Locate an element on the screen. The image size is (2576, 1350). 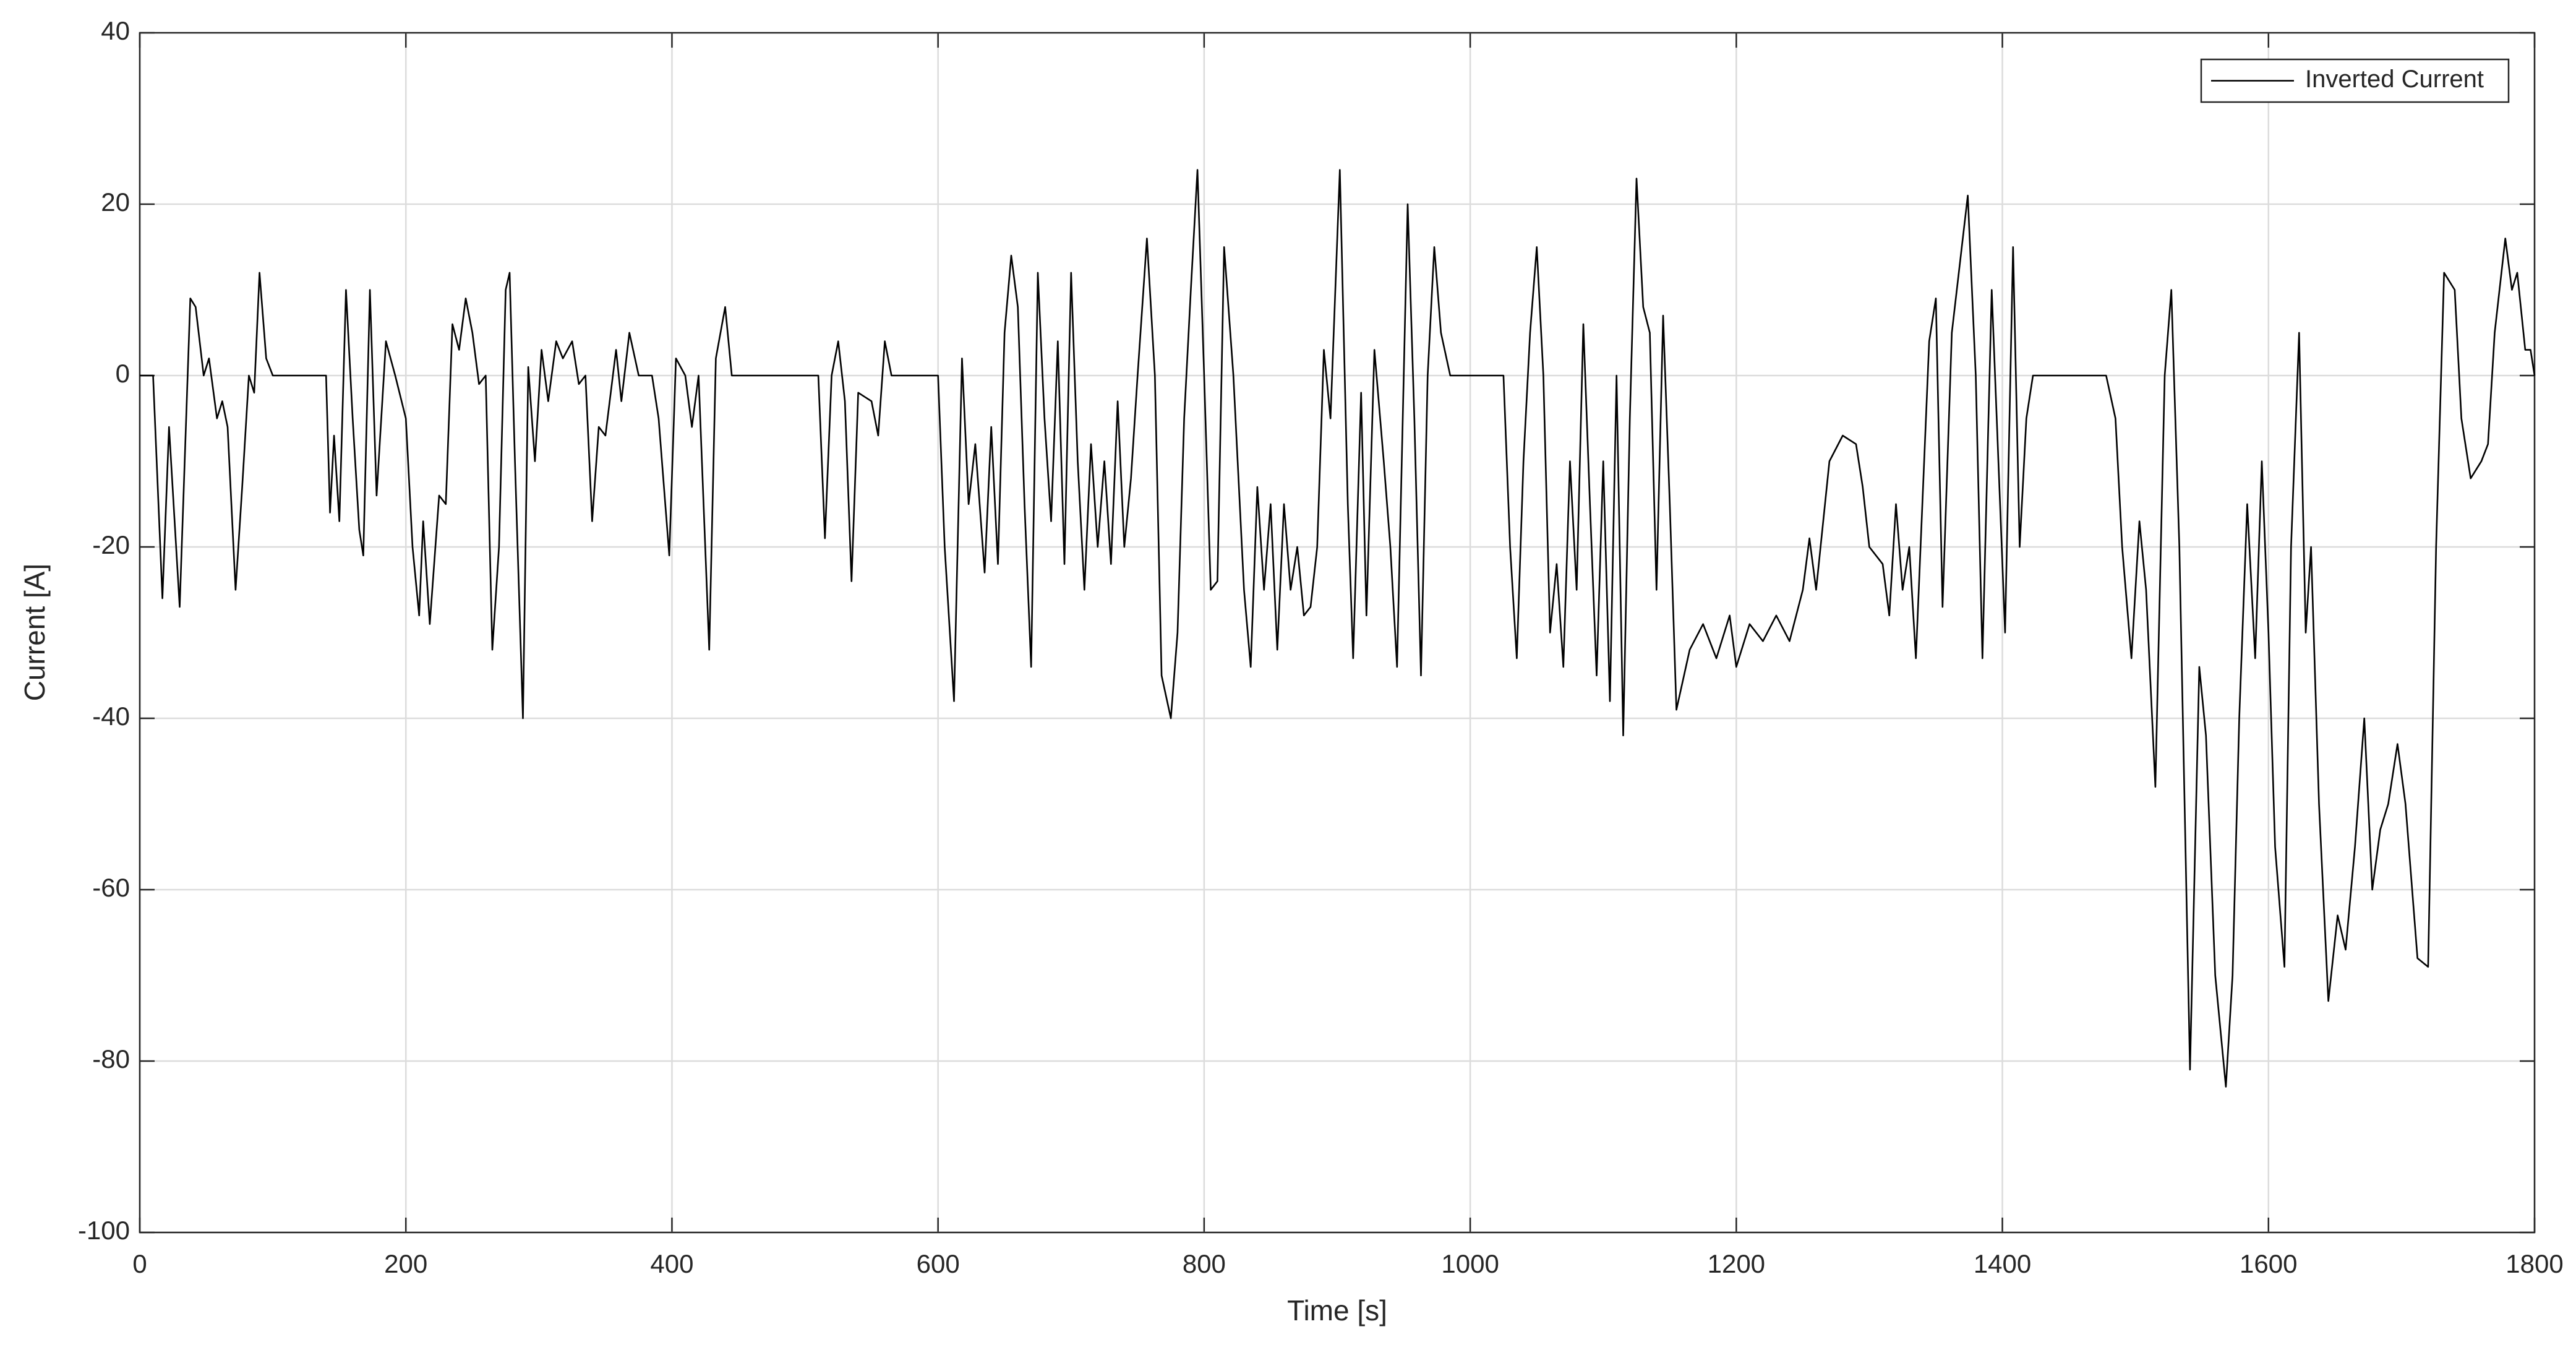
y-tick-label: -100 is located at coordinates (104, 1230).